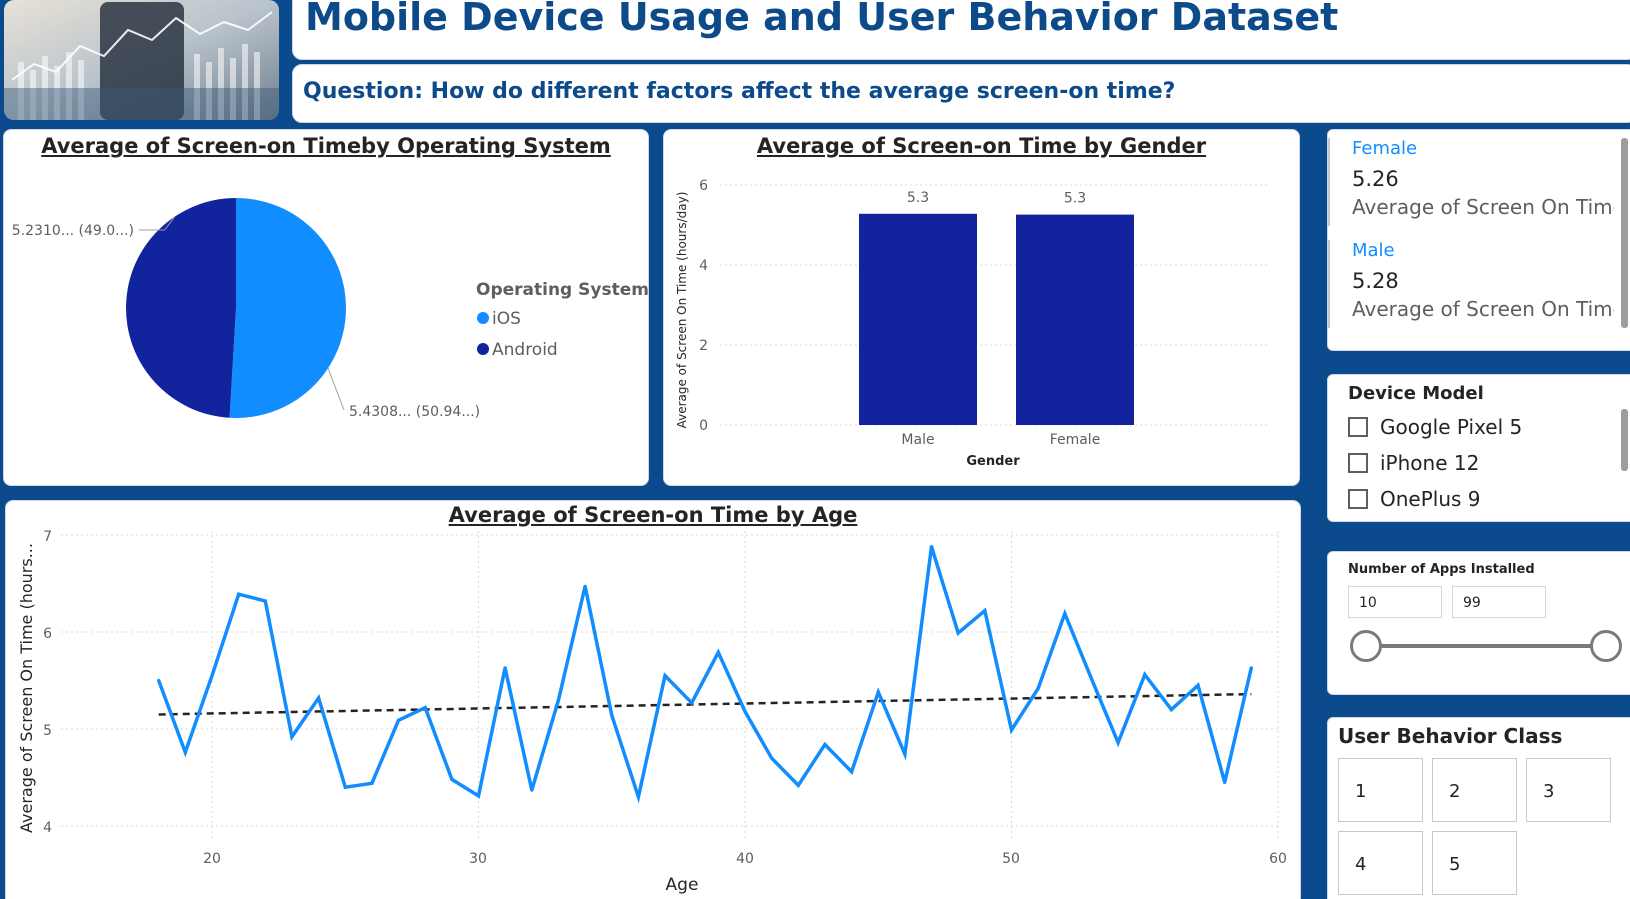  What do you see at coordinates (1395, 602) in the screenshot?
I see `apps-min-input: 10` at bounding box center [1395, 602].